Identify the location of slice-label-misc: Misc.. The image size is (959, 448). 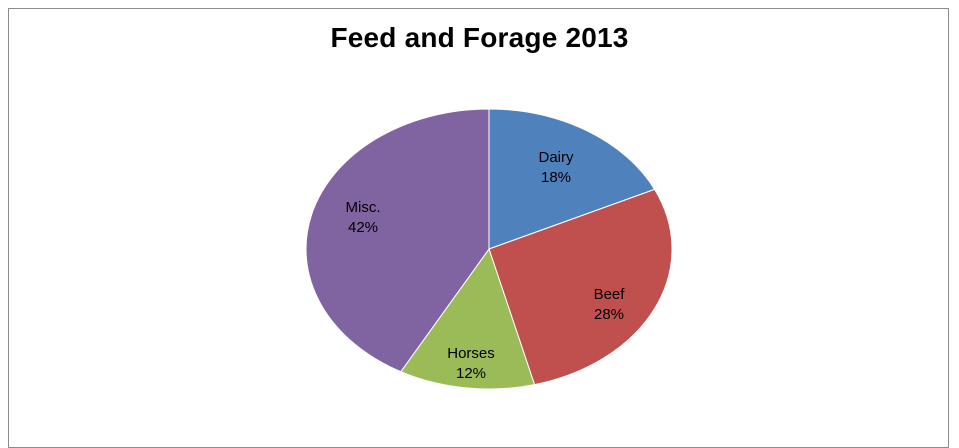
(363, 207).